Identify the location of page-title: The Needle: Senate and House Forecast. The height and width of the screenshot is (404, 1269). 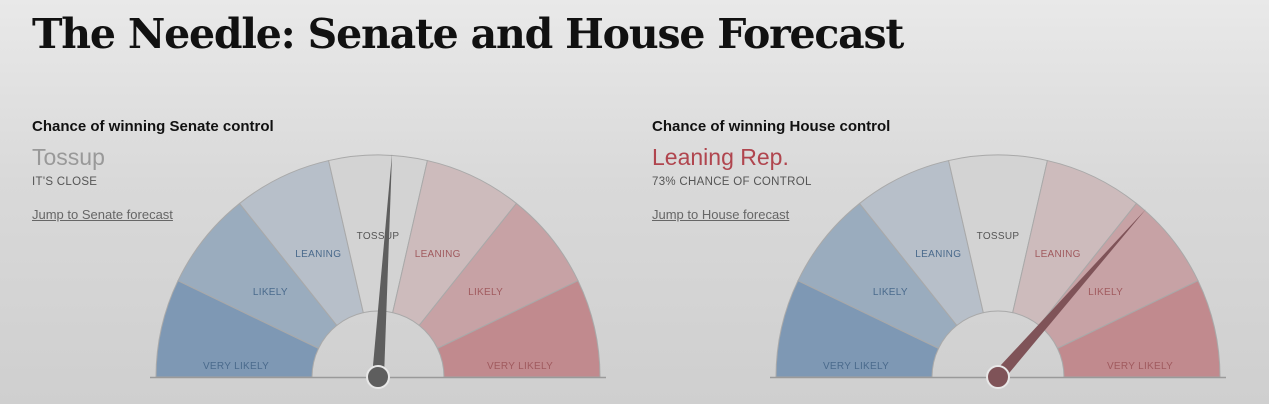
(468, 34).